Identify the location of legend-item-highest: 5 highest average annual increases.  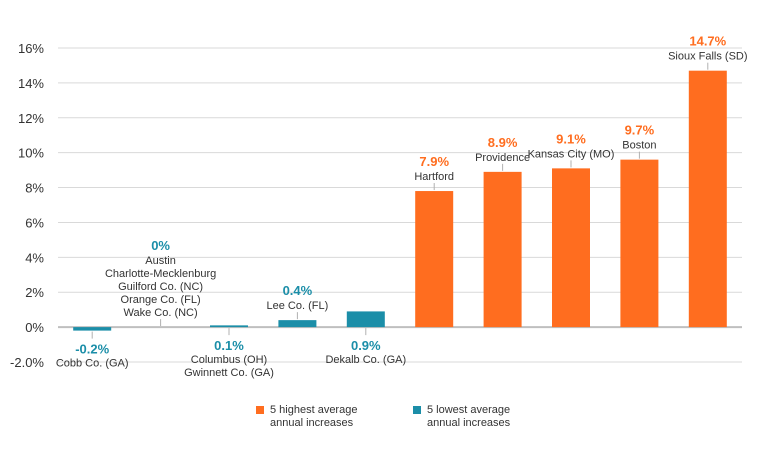
(313, 417).